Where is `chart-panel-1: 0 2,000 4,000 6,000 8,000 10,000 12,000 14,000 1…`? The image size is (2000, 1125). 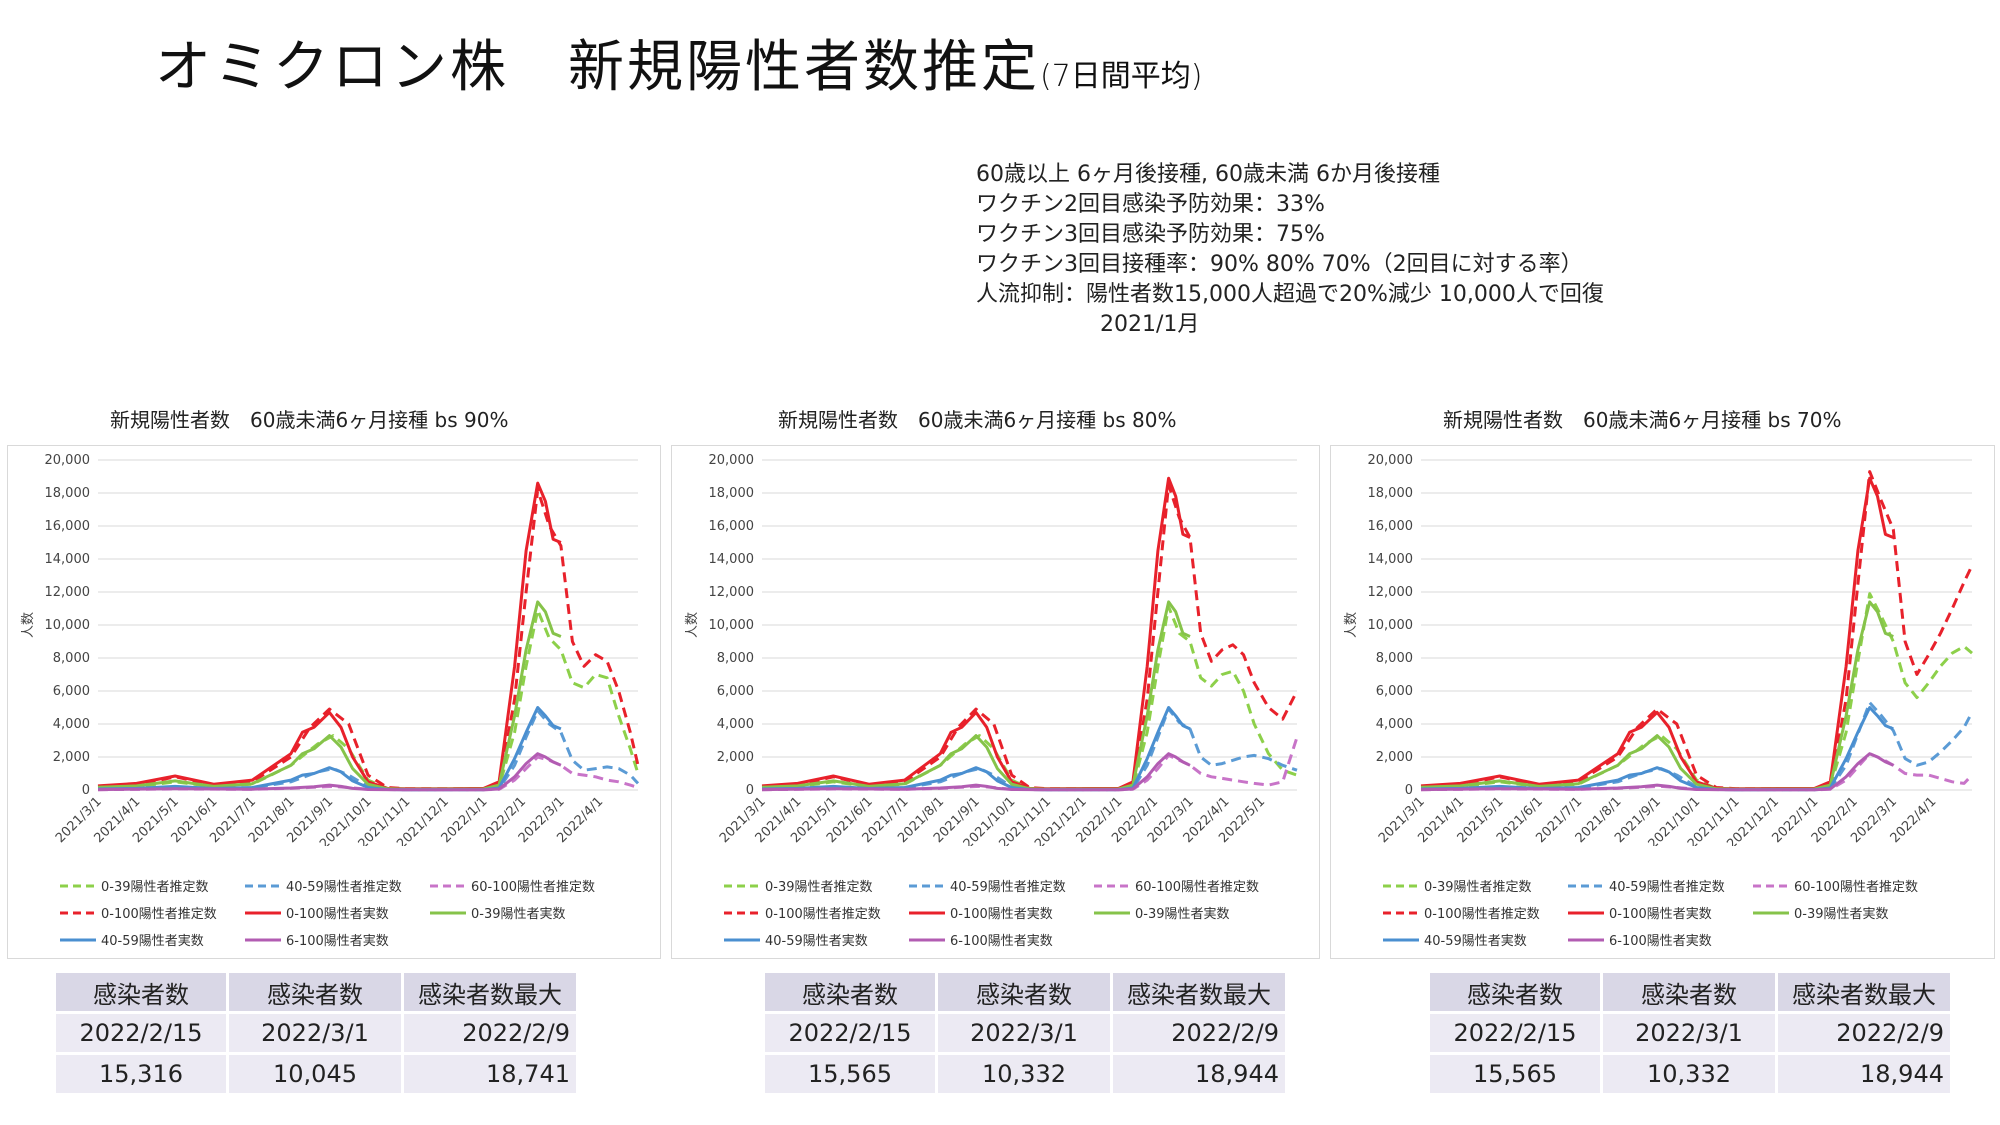 chart-panel-1: 0 2,000 4,000 6,000 8,000 10,000 12,000 14,000 1… is located at coordinates (334, 702).